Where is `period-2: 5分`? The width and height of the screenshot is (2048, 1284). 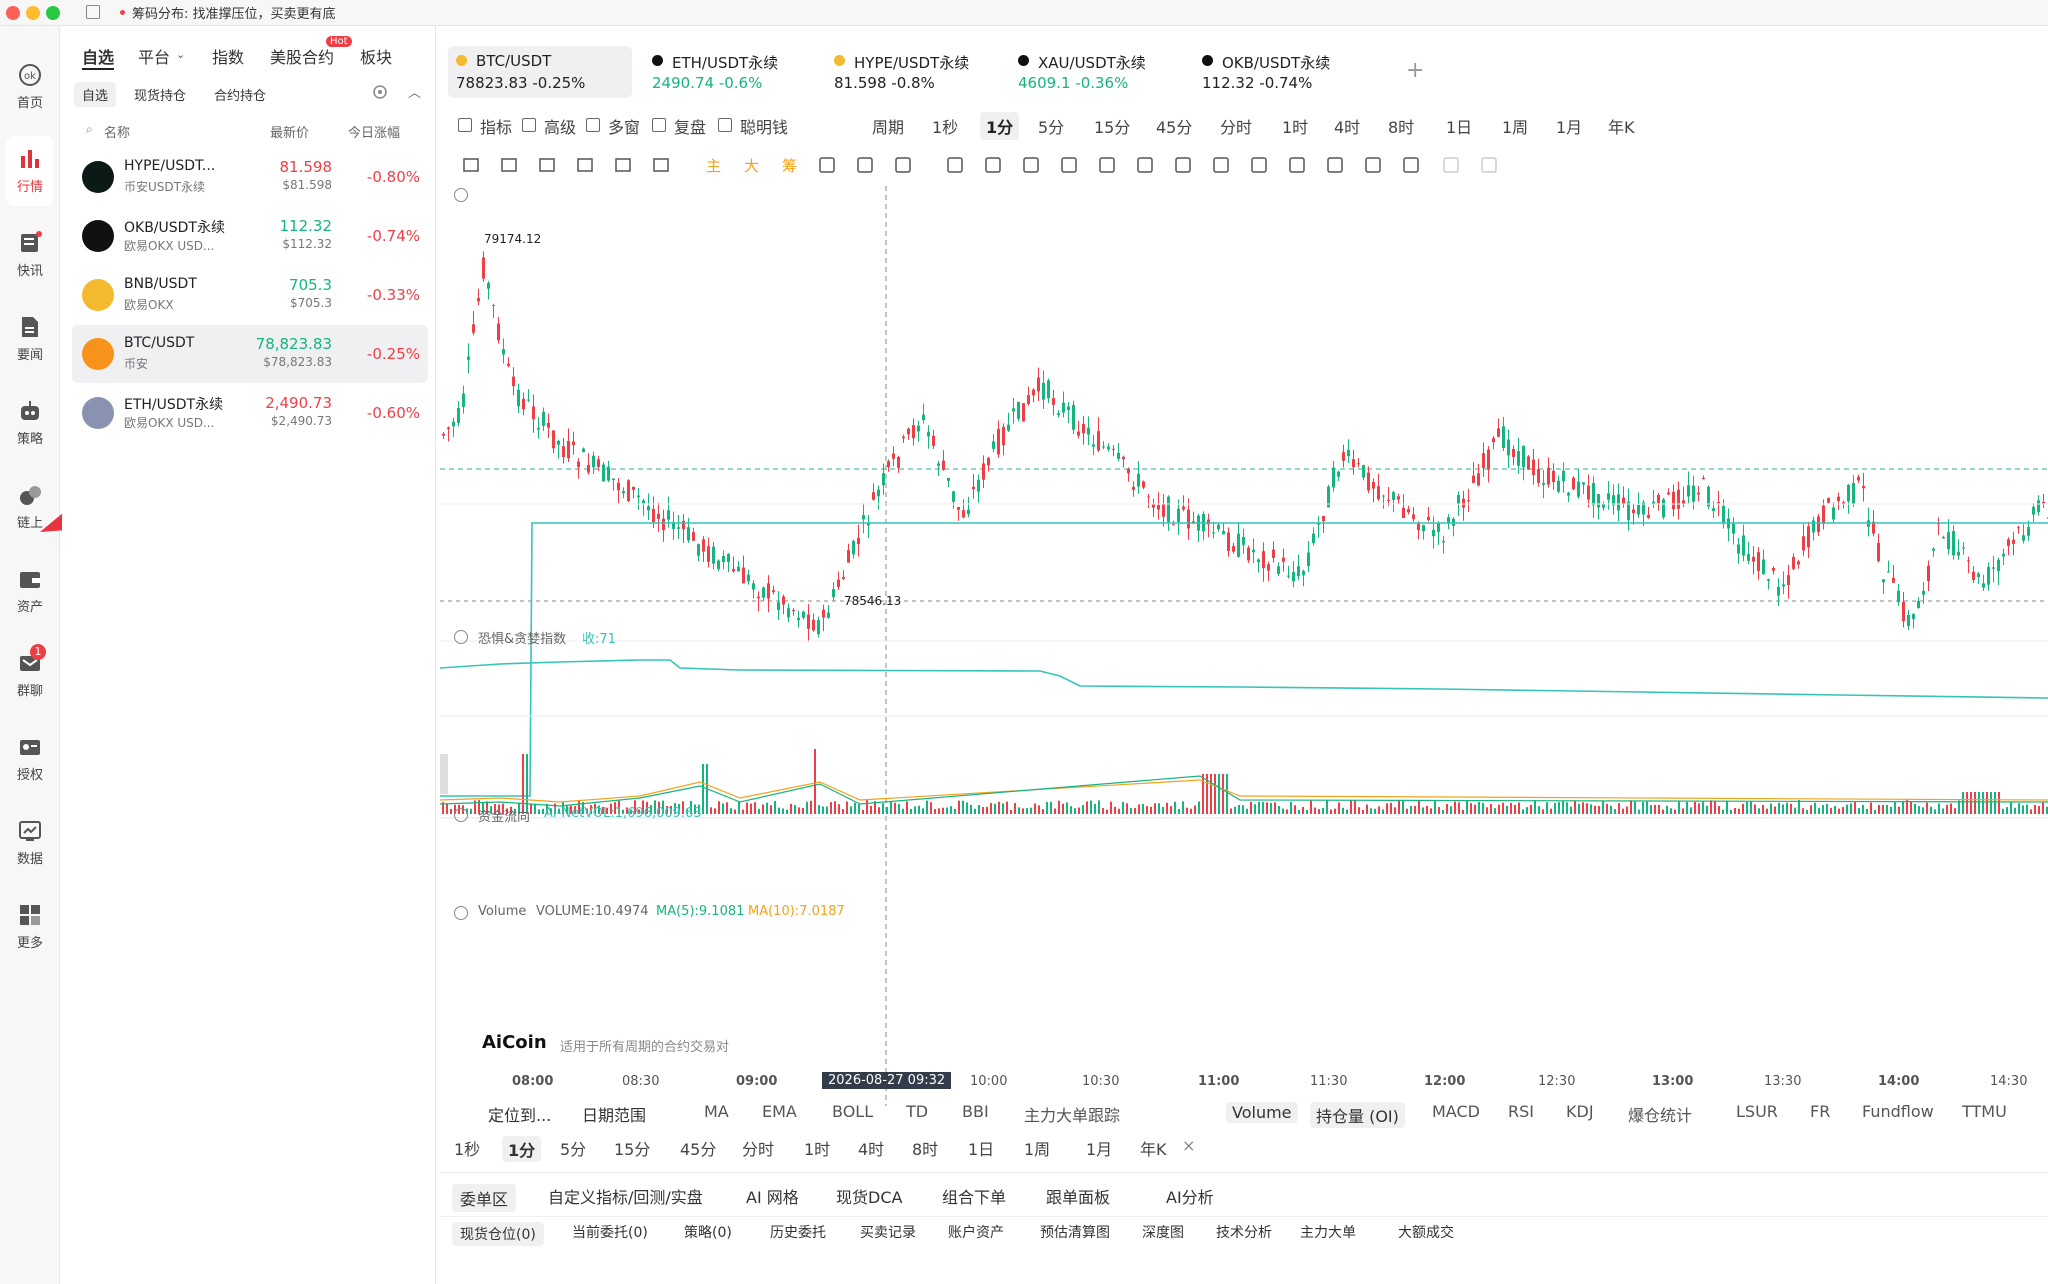
period-2: 5分 is located at coordinates (1051, 127).